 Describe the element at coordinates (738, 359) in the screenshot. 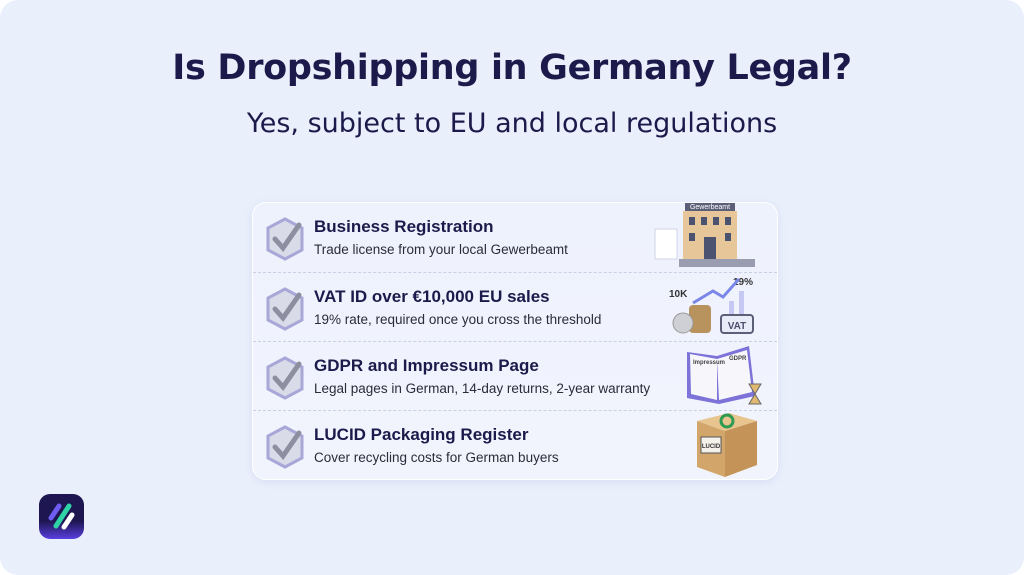

I see `svg-text: GDPR` at that location.